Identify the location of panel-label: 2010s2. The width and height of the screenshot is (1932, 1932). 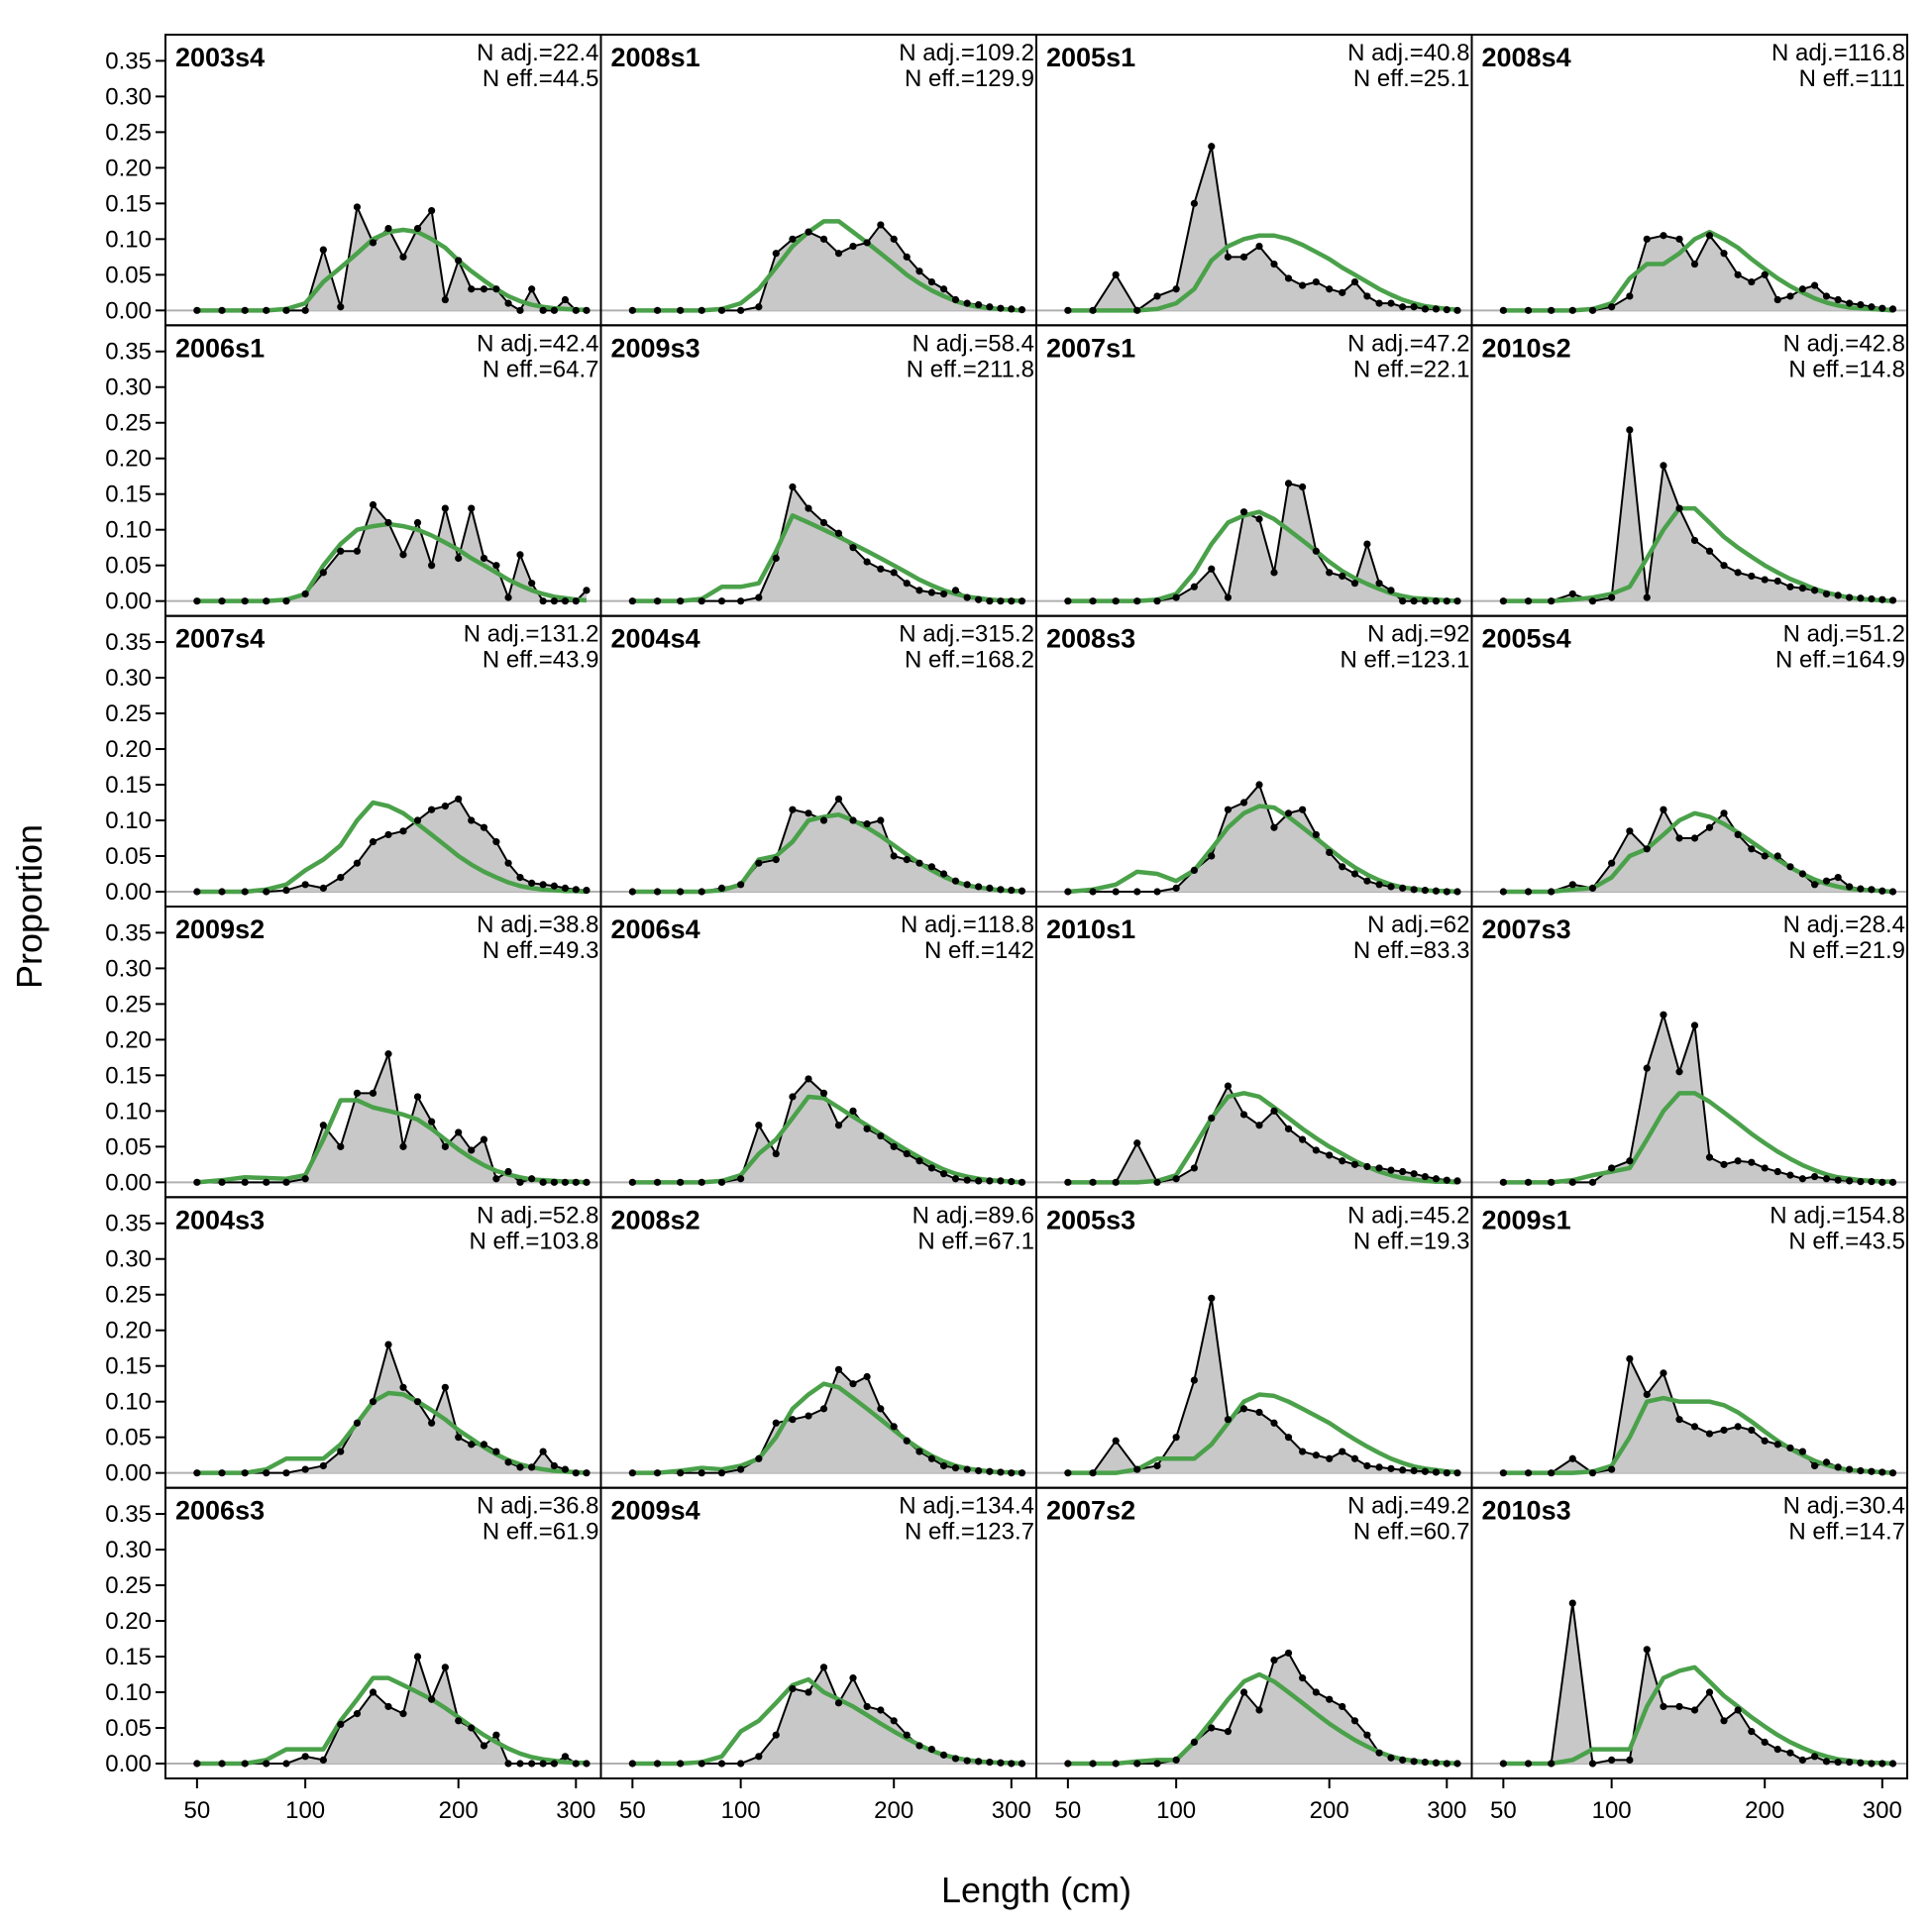
(1526, 348).